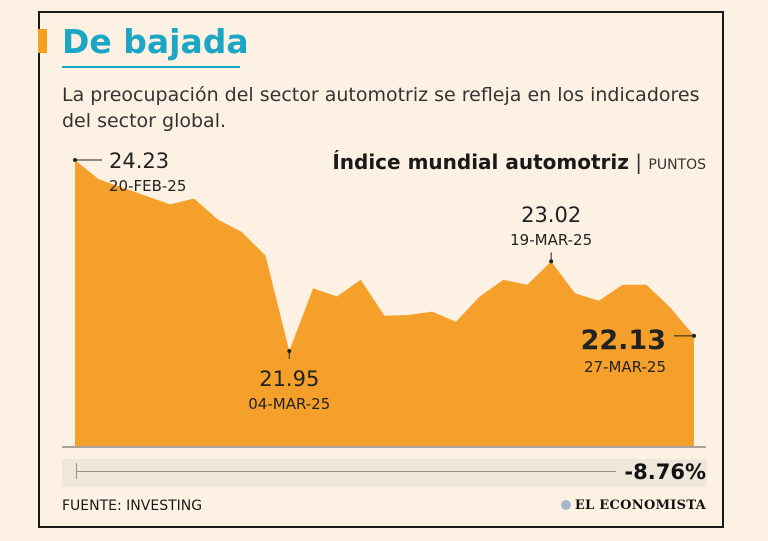 The width and height of the screenshot is (768, 541). Describe the element at coordinates (346, 471) in the screenshot. I see `change-line` at that location.